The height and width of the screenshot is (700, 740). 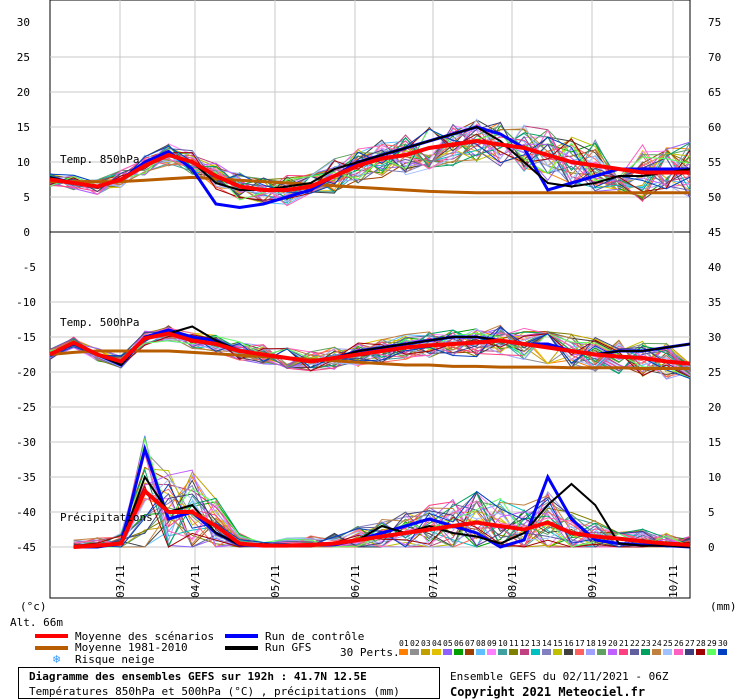 What do you see at coordinates (525, 643) in the screenshot?
I see `pert-legend-number: 12` at bounding box center [525, 643].